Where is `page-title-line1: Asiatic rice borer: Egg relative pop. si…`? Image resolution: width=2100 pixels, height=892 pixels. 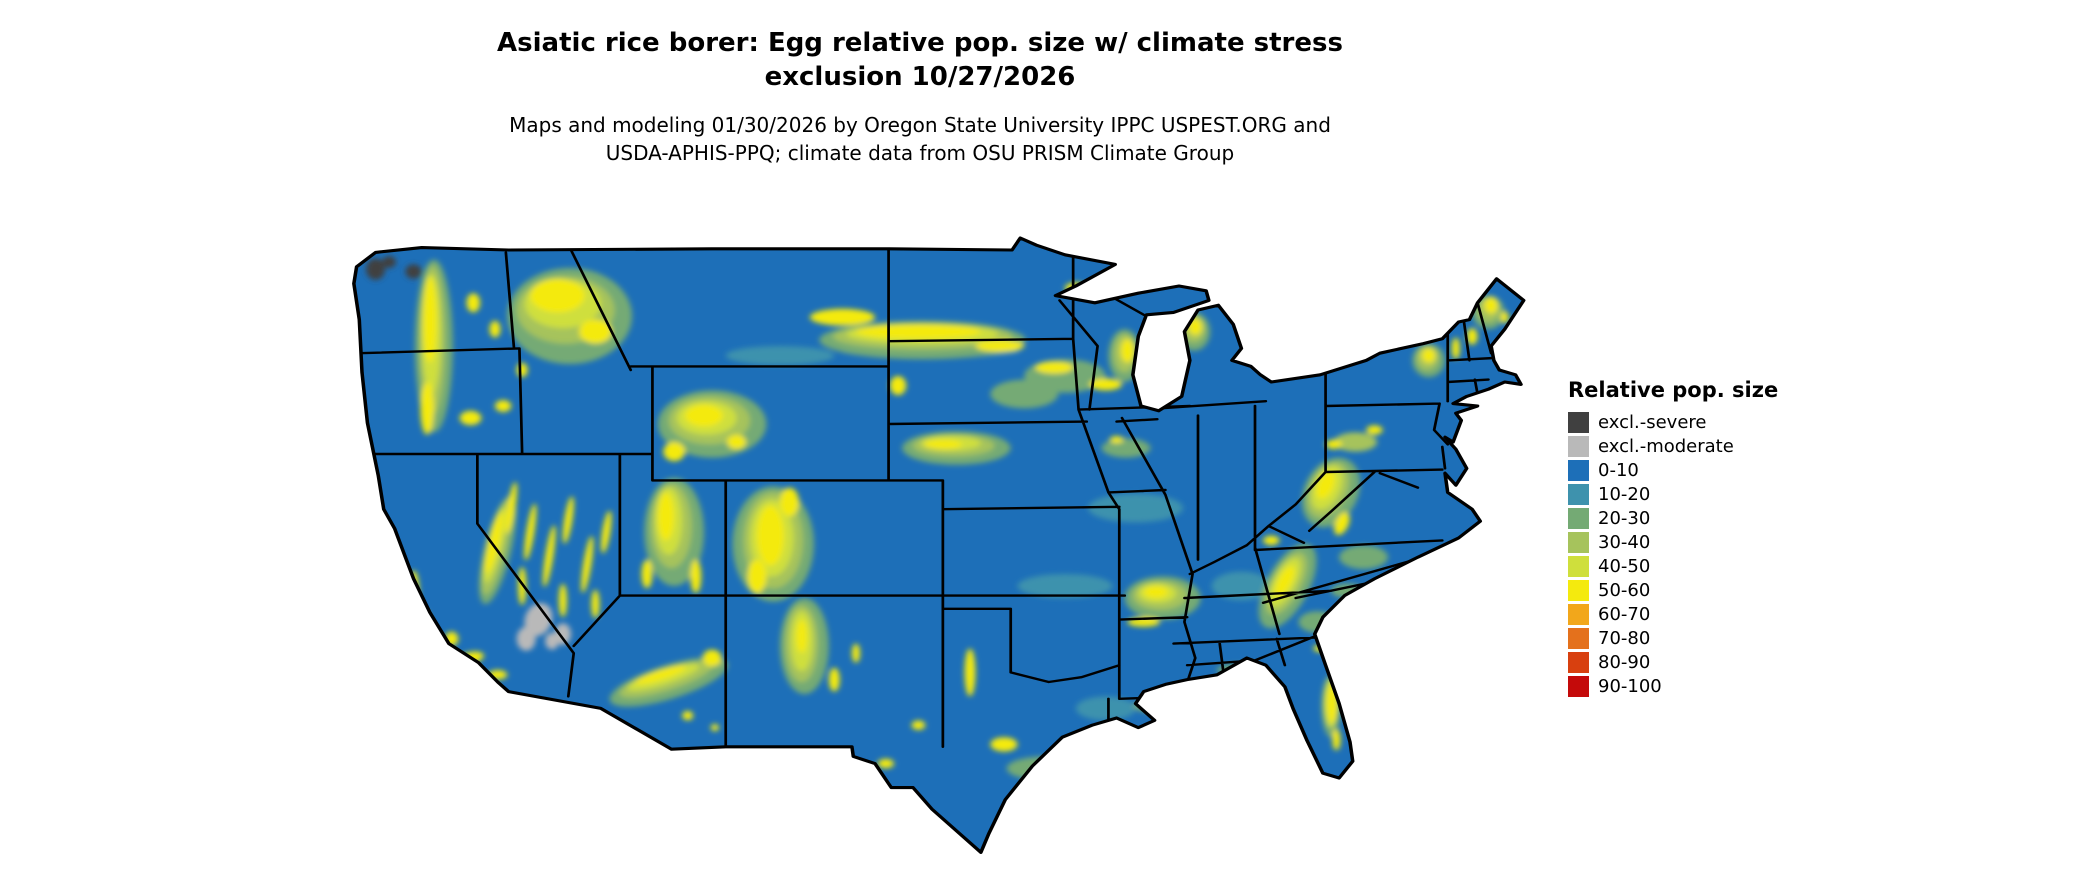 page-title-line1: Asiatic rice borer: Egg relative pop. si… is located at coordinates (920, 43).